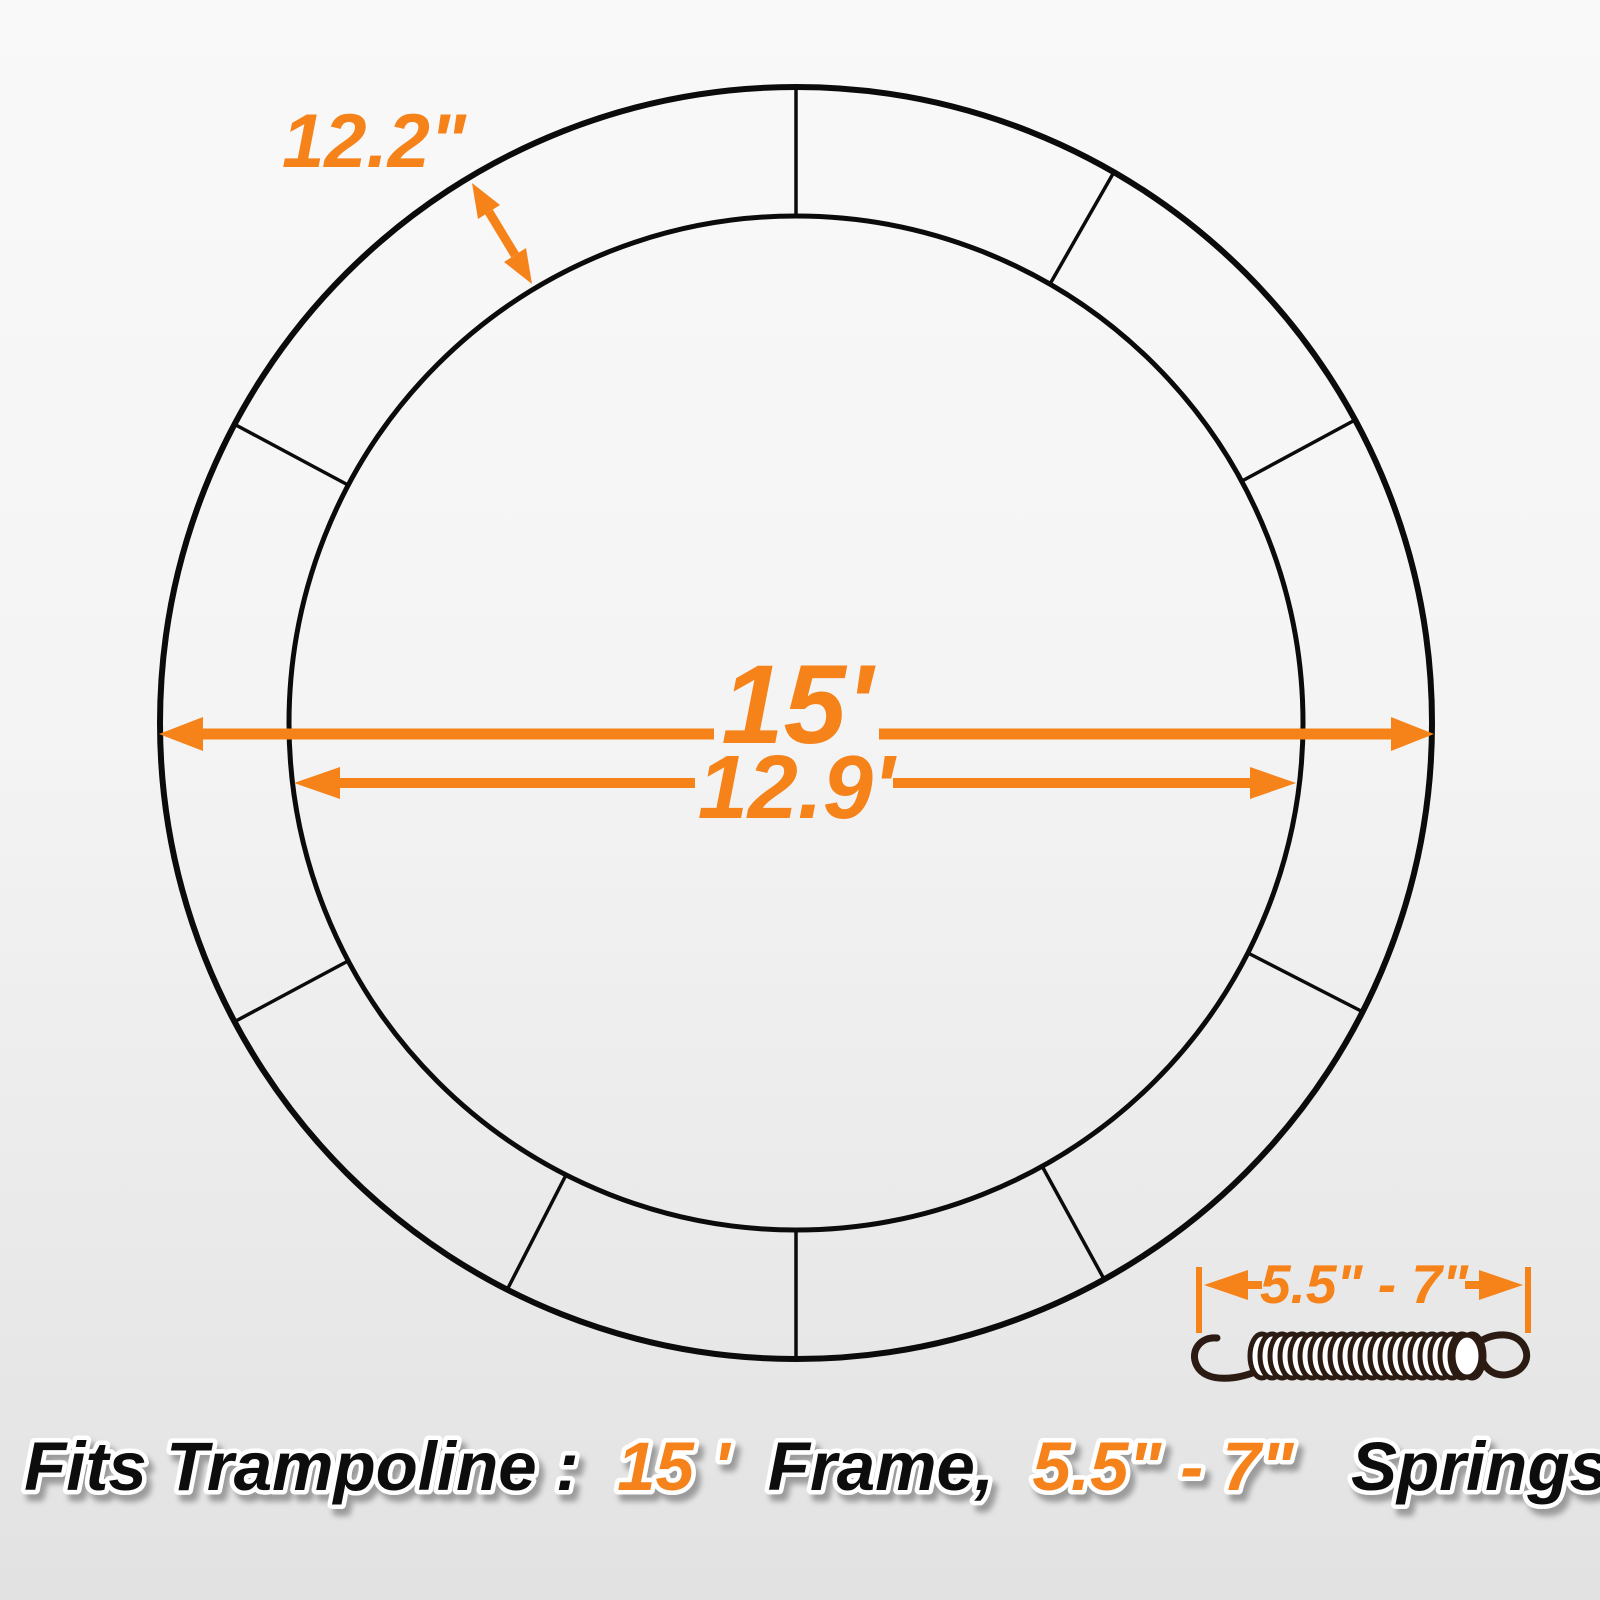 The width and height of the screenshot is (1600, 1600). What do you see at coordinates (486, 201) in the screenshot?
I see `ring-width-arrowhead-outer` at bounding box center [486, 201].